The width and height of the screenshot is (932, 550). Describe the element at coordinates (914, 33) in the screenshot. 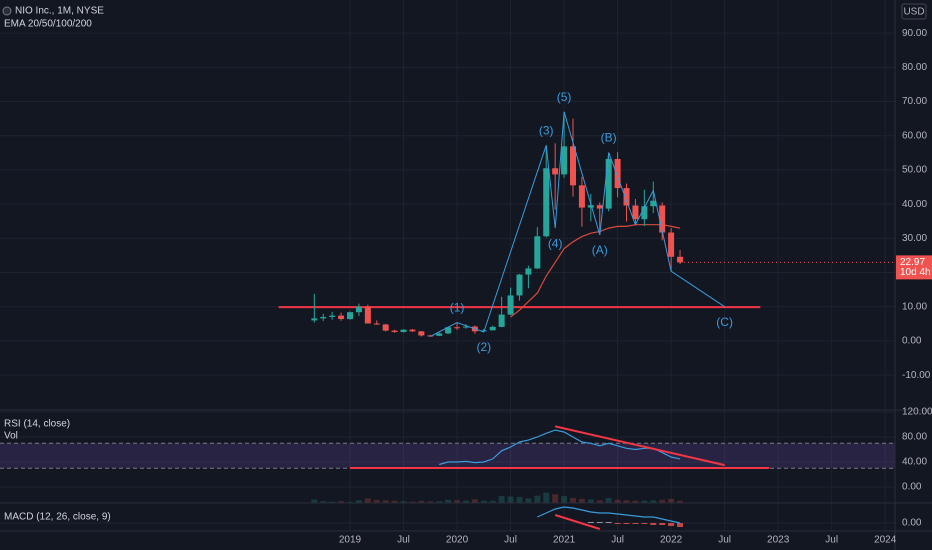

I see `y-tick-label: 90.00` at that location.